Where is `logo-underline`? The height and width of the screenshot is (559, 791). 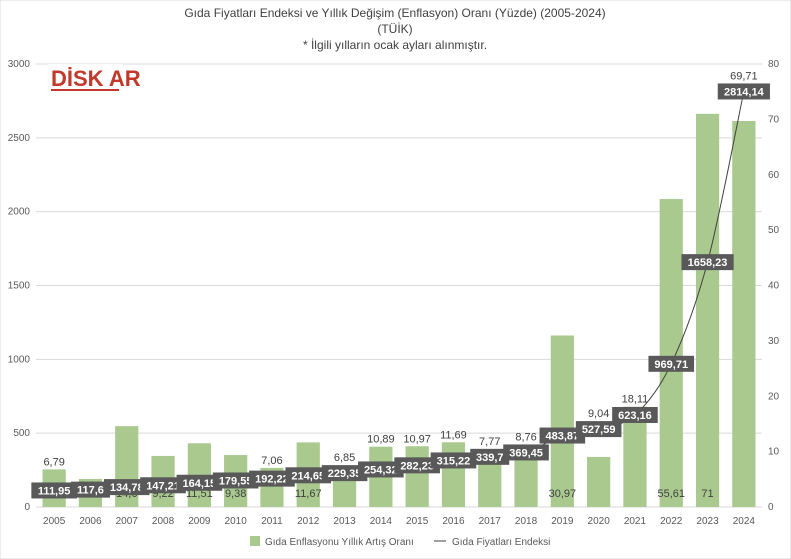
logo-underline is located at coordinates (85, 90).